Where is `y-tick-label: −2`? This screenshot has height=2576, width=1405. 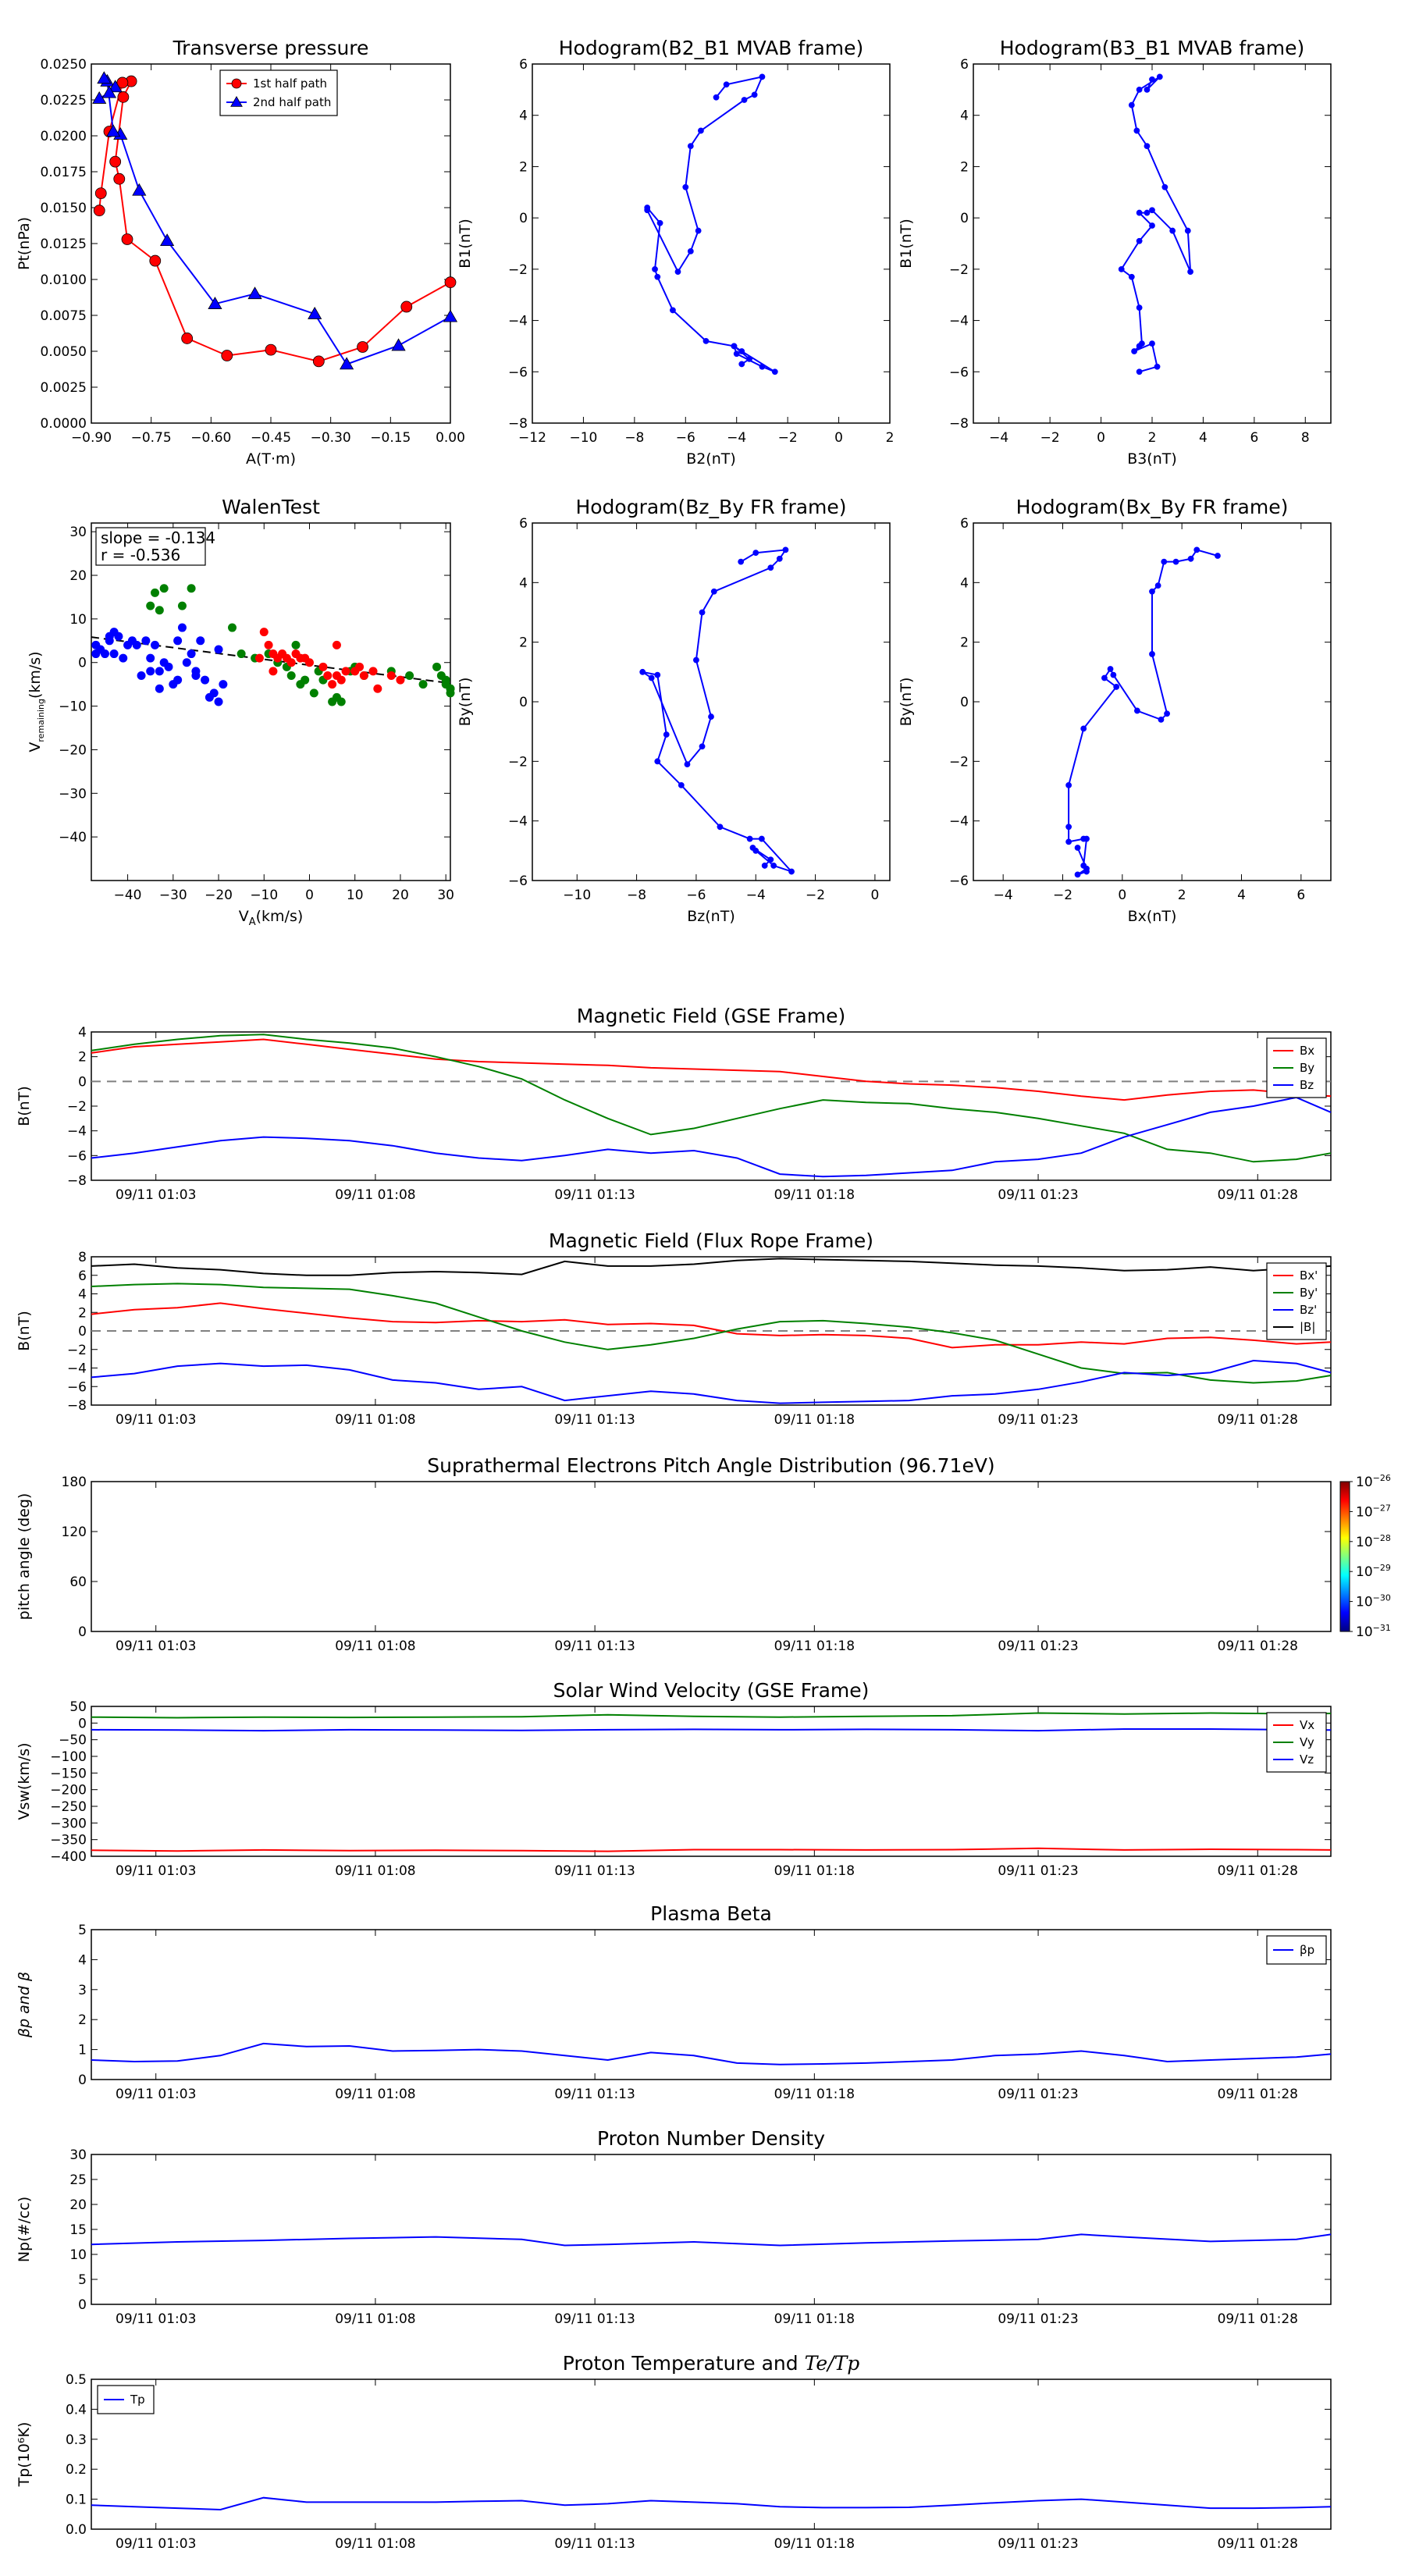 y-tick-label: −2 is located at coordinates (959, 270).